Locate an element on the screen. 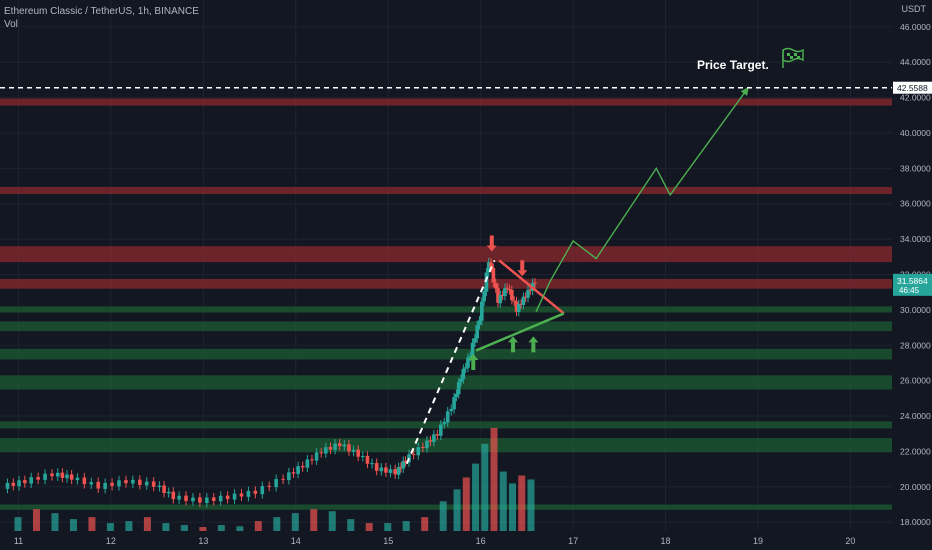 This screenshot has width=932, height=550. flag-cloth is located at coordinates (793, 55).